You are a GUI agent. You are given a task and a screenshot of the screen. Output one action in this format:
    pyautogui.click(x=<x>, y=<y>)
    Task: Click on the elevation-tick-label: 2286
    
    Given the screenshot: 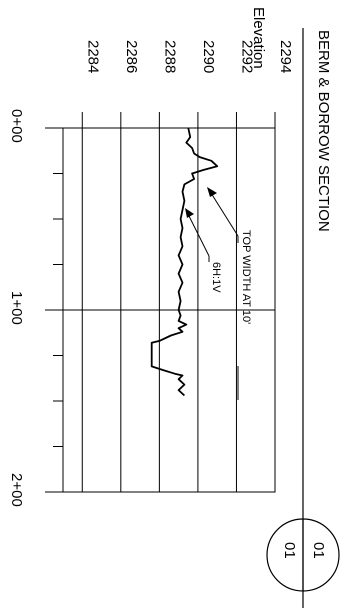 What is the action you would take?
    pyautogui.click(x=131, y=56)
    